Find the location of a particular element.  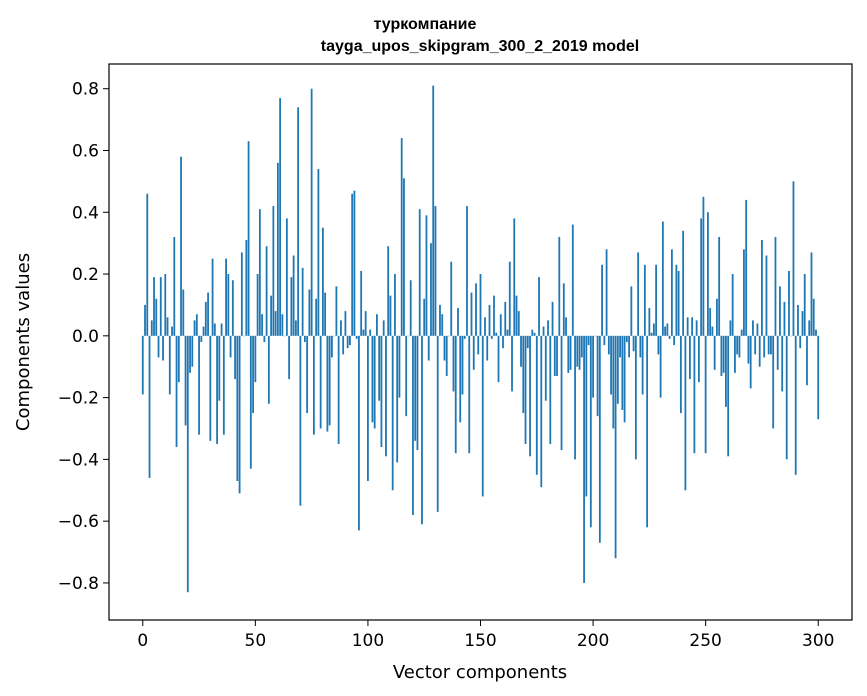

x-axis-ticks: 0 50 100 150 200 250 300 is located at coordinates (485, 635).